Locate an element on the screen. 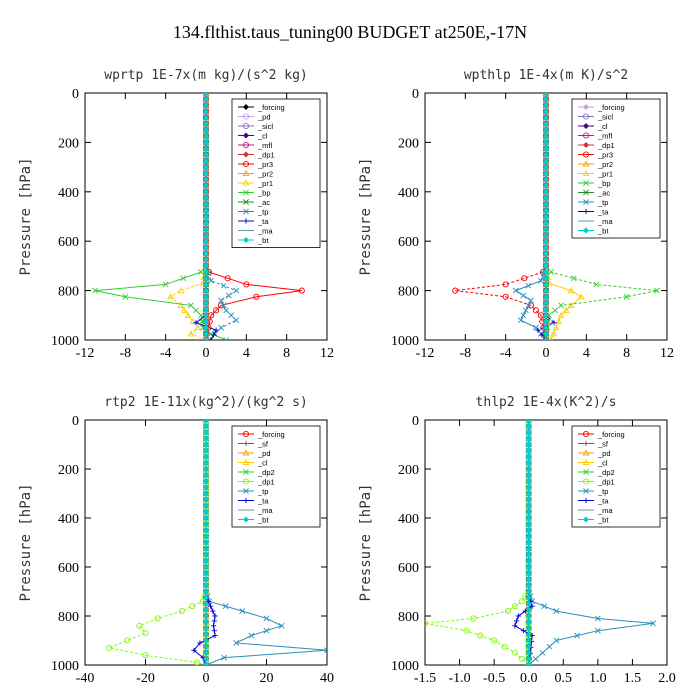 This screenshot has width=700, height=700. legend-label: _ac is located at coordinates (263, 202).